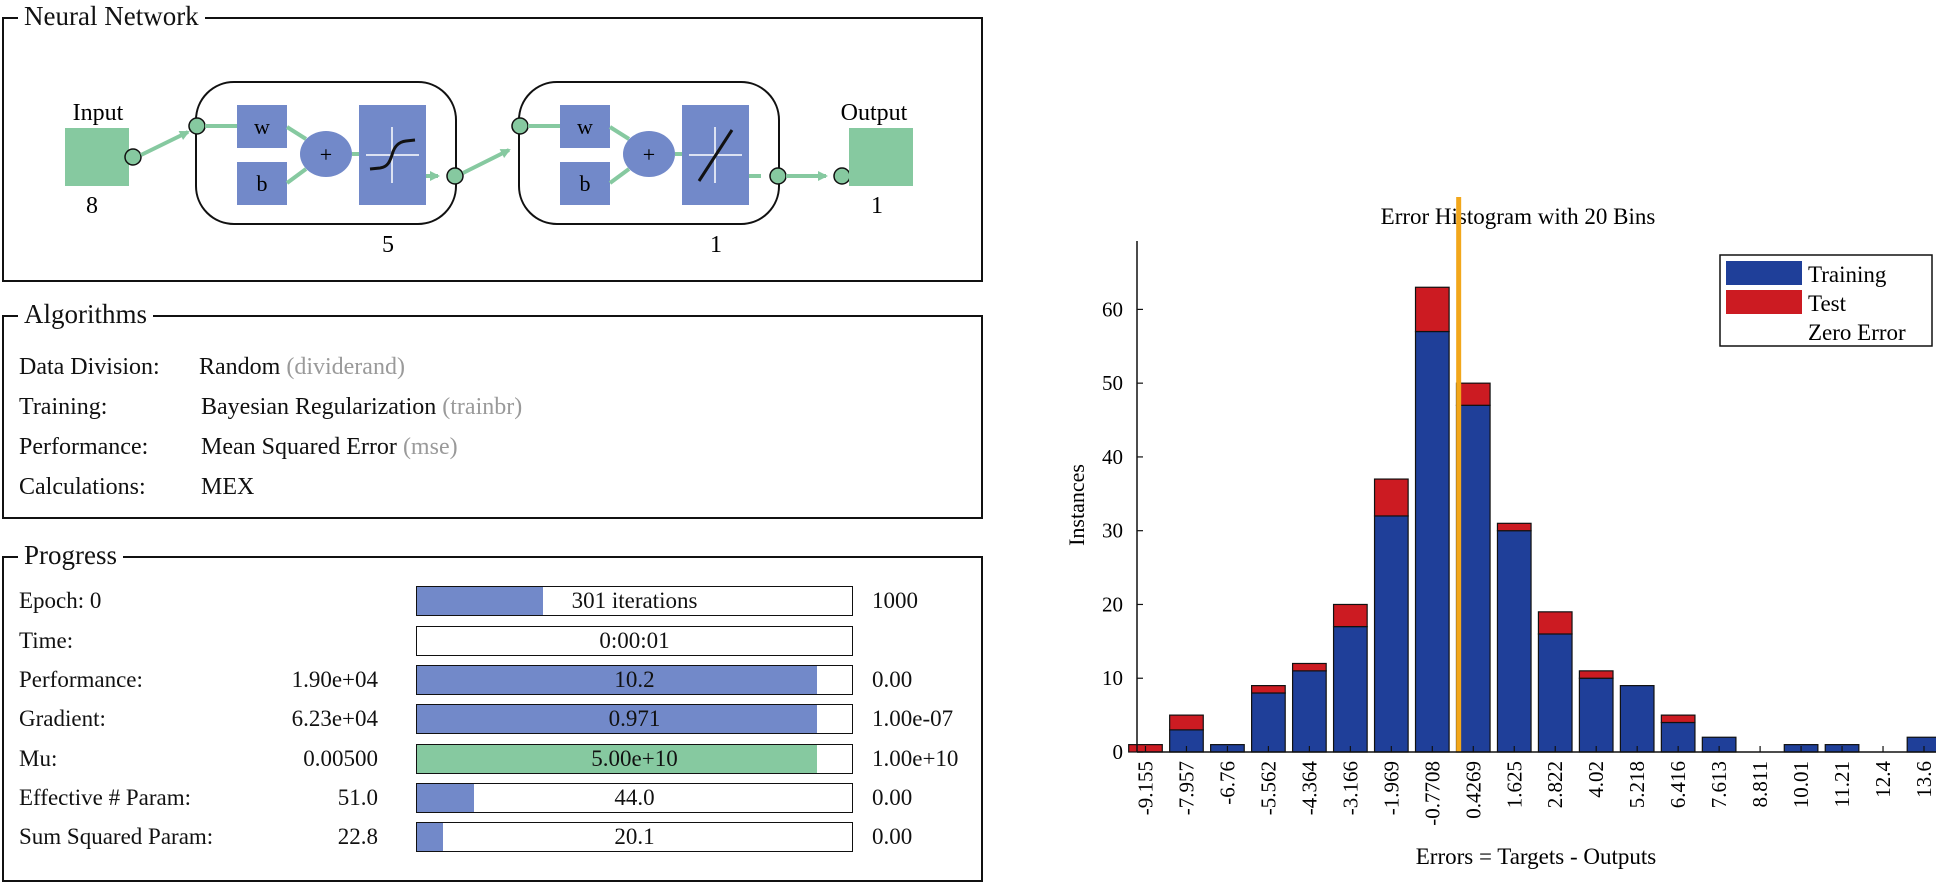 Image resolution: width=1936 pixels, height=884 pixels. What do you see at coordinates (1076, 505) in the screenshot?
I see `y-axis-label: Instances` at bounding box center [1076, 505].